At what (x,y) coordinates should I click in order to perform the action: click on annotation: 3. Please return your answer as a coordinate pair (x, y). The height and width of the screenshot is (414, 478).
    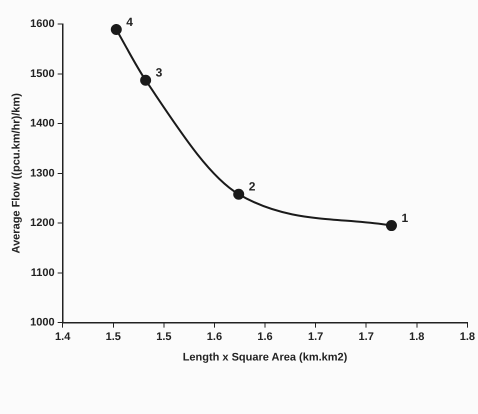
    Looking at the image, I should click on (159, 73).